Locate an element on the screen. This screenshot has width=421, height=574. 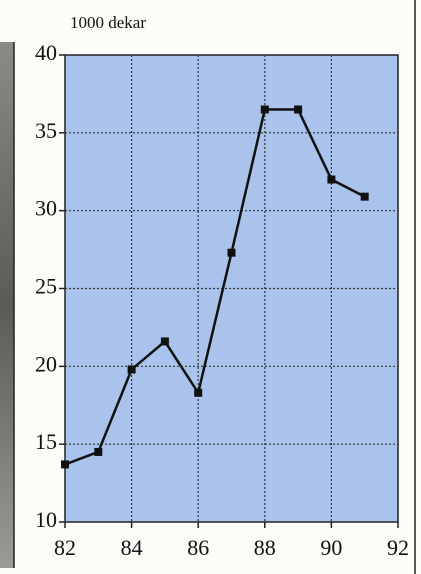
photo-strip is located at coordinates (7, 305).